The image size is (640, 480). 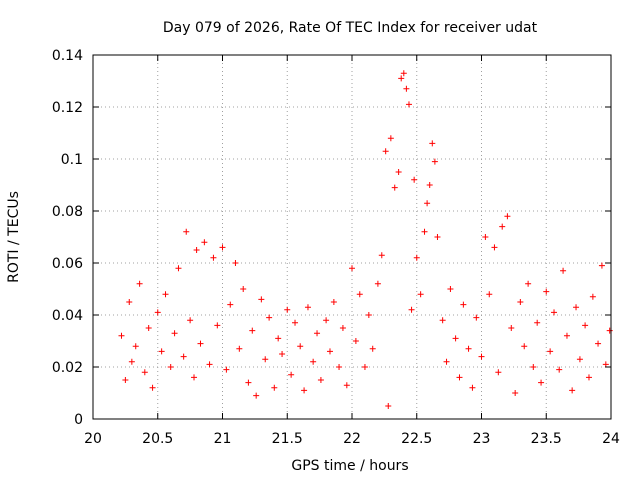 I want to click on y-tick-label: 0, so click(x=78, y=420).